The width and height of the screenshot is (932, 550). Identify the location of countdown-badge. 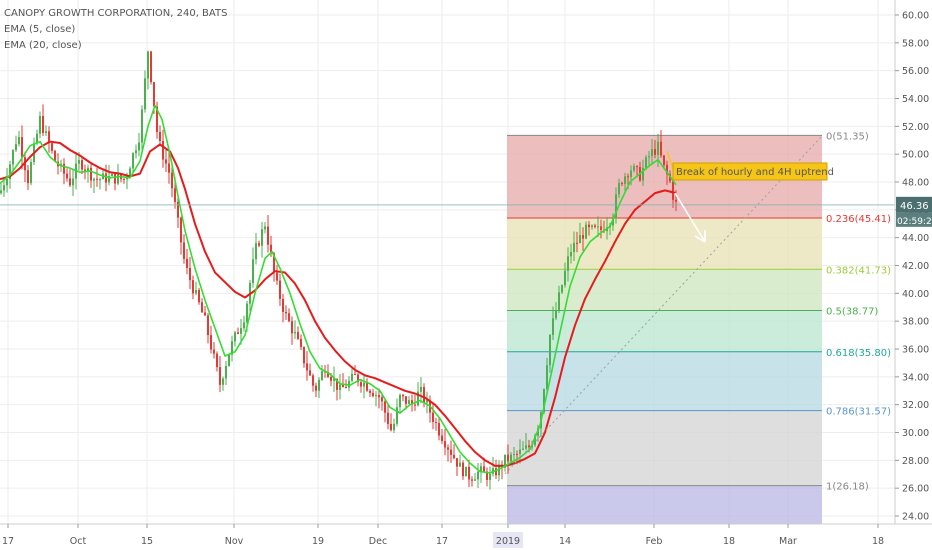
(914, 219).